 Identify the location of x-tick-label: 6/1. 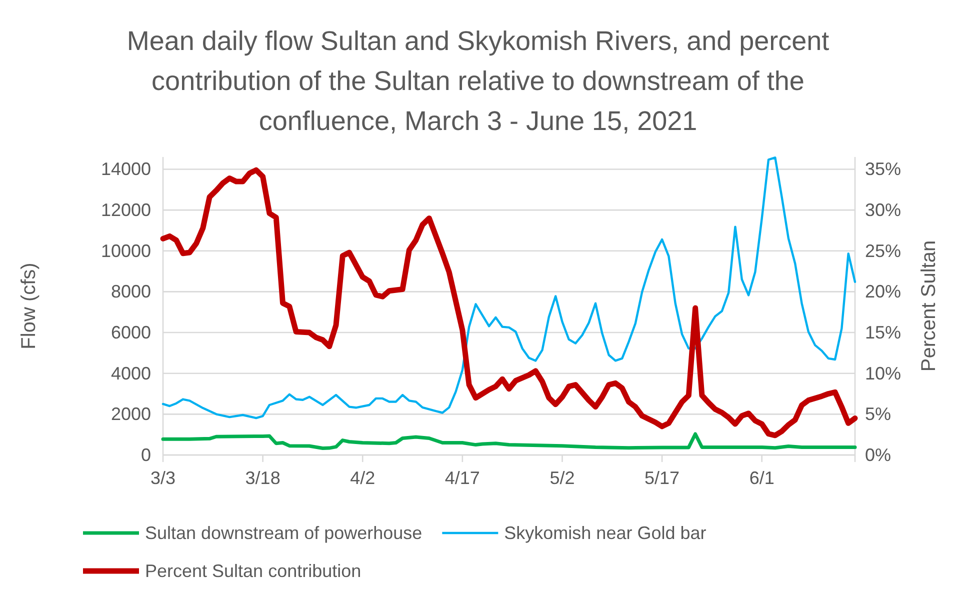
(761, 478).